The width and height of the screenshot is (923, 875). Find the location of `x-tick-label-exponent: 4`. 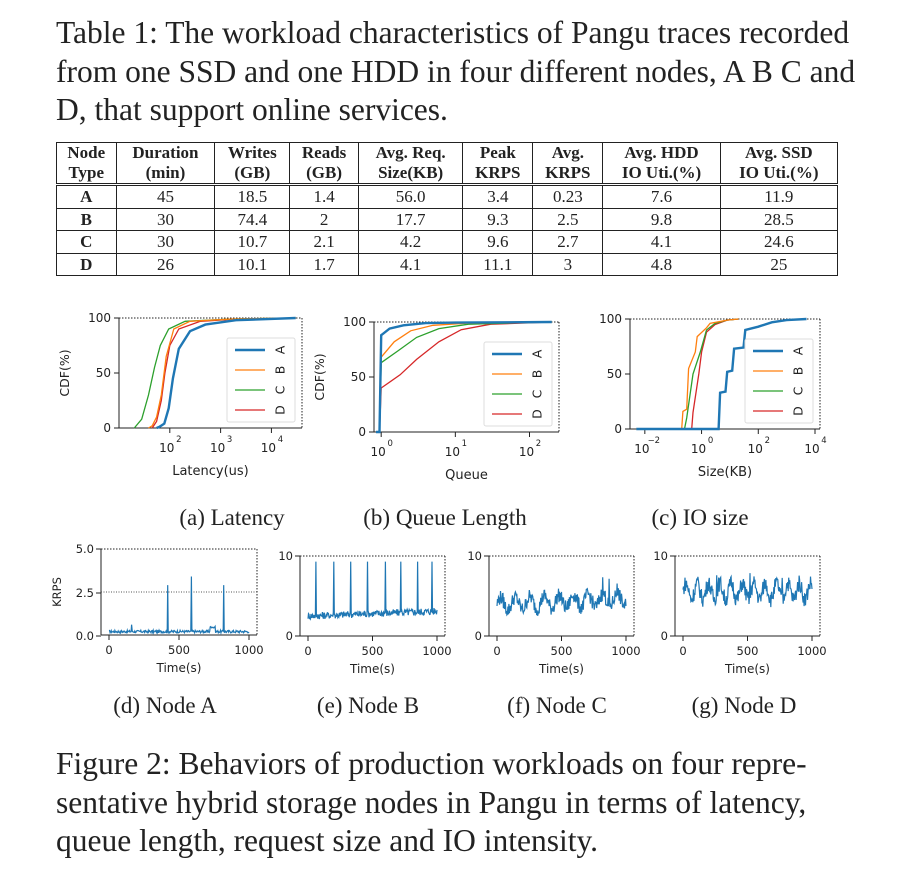

x-tick-label-exponent: 4 is located at coordinates (280, 440).